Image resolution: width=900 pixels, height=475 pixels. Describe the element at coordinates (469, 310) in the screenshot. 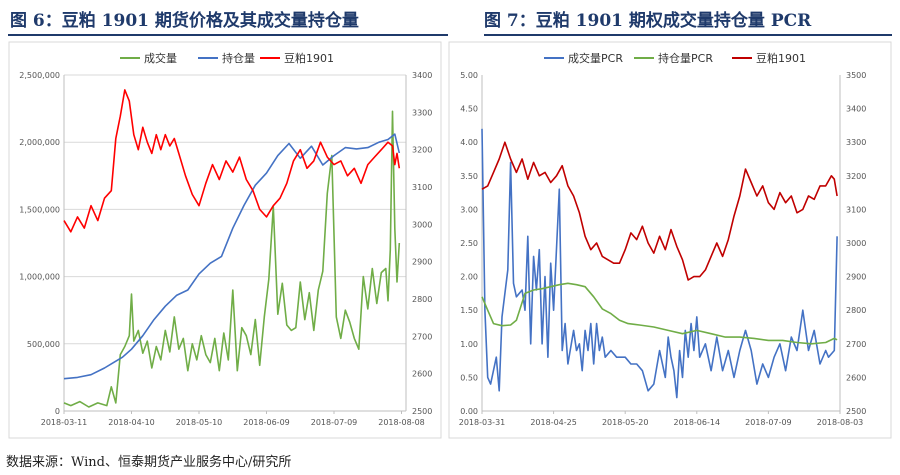

I see `y-left-tick-label: 1.50` at that location.